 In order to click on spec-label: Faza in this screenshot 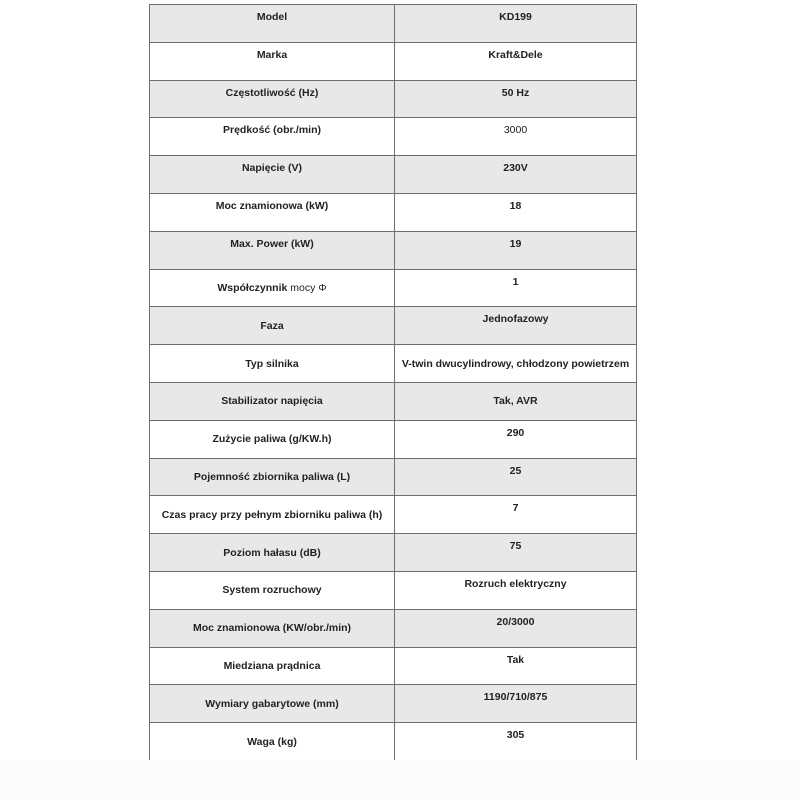, I will do `click(272, 326)`.